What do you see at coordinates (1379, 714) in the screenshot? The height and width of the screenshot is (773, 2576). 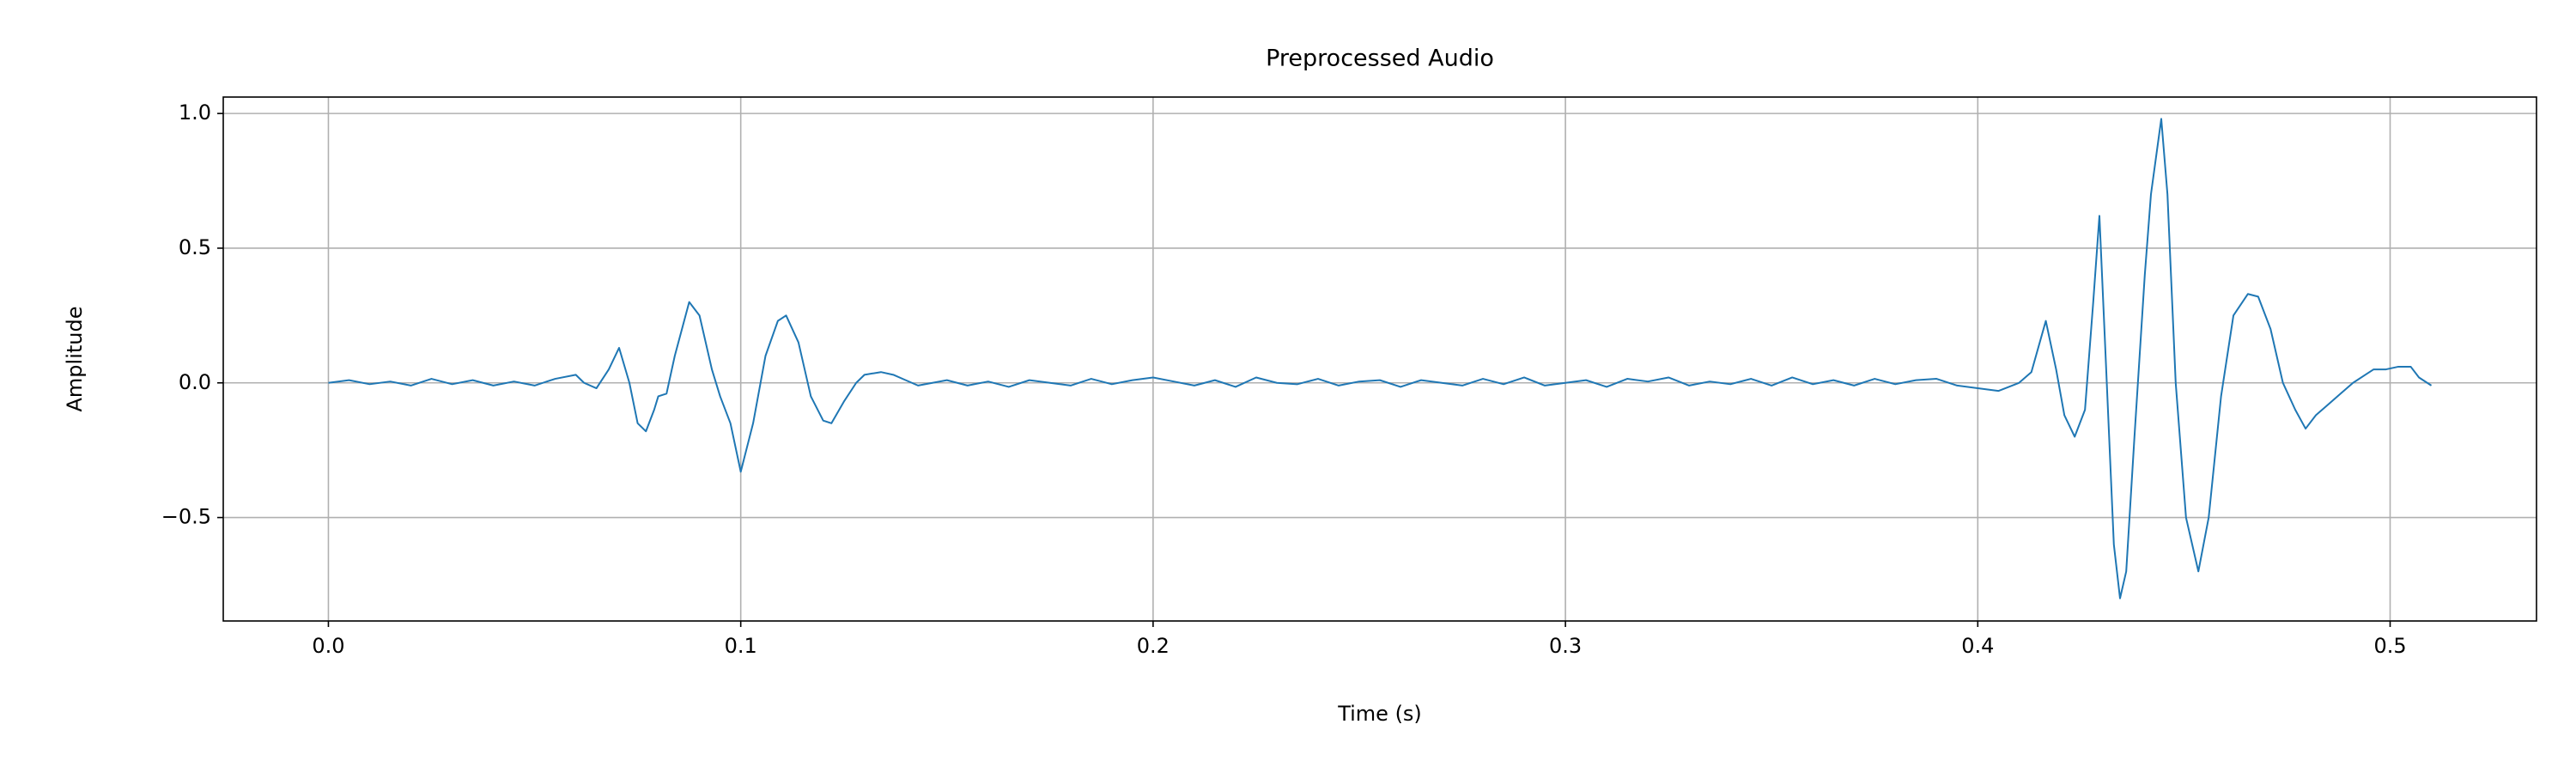 I see `x-axis-label: Time (s)` at bounding box center [1379, 714].